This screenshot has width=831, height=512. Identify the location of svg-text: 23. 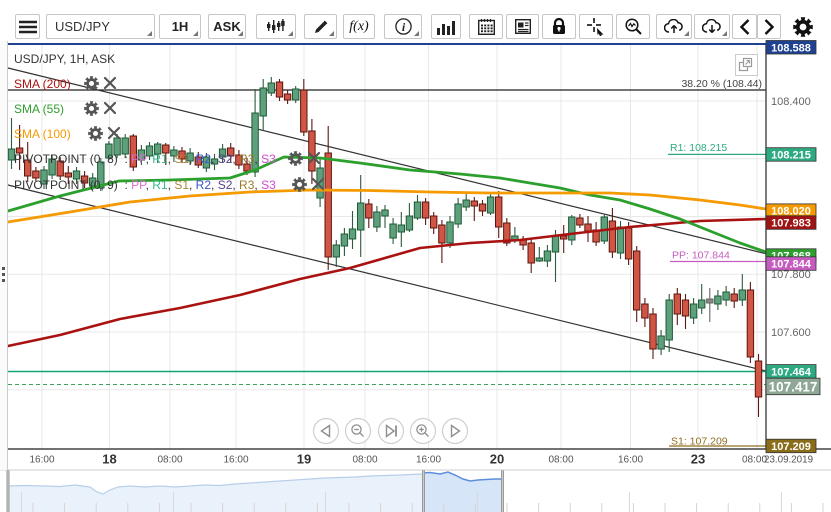
(698, 459).